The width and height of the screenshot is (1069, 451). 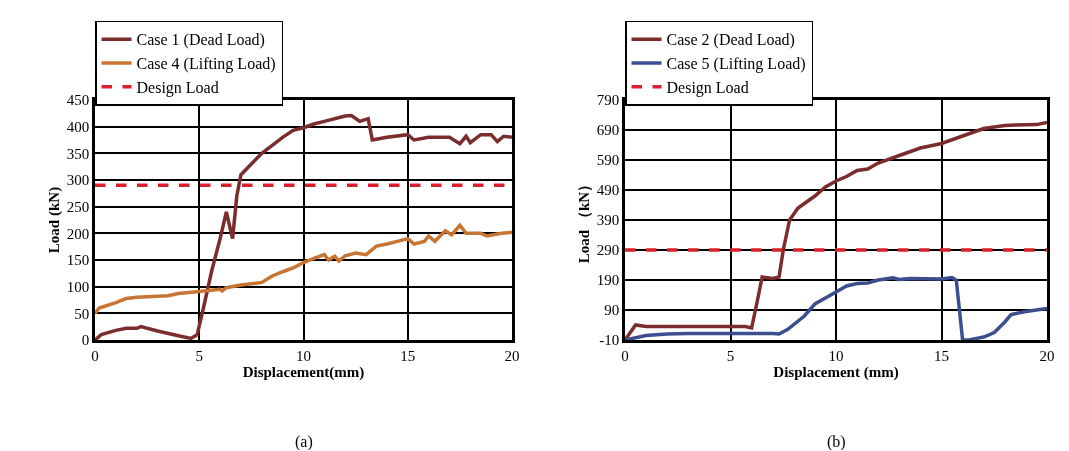 I want to click on y-tick-label: -10, so click(x=609, y=340).